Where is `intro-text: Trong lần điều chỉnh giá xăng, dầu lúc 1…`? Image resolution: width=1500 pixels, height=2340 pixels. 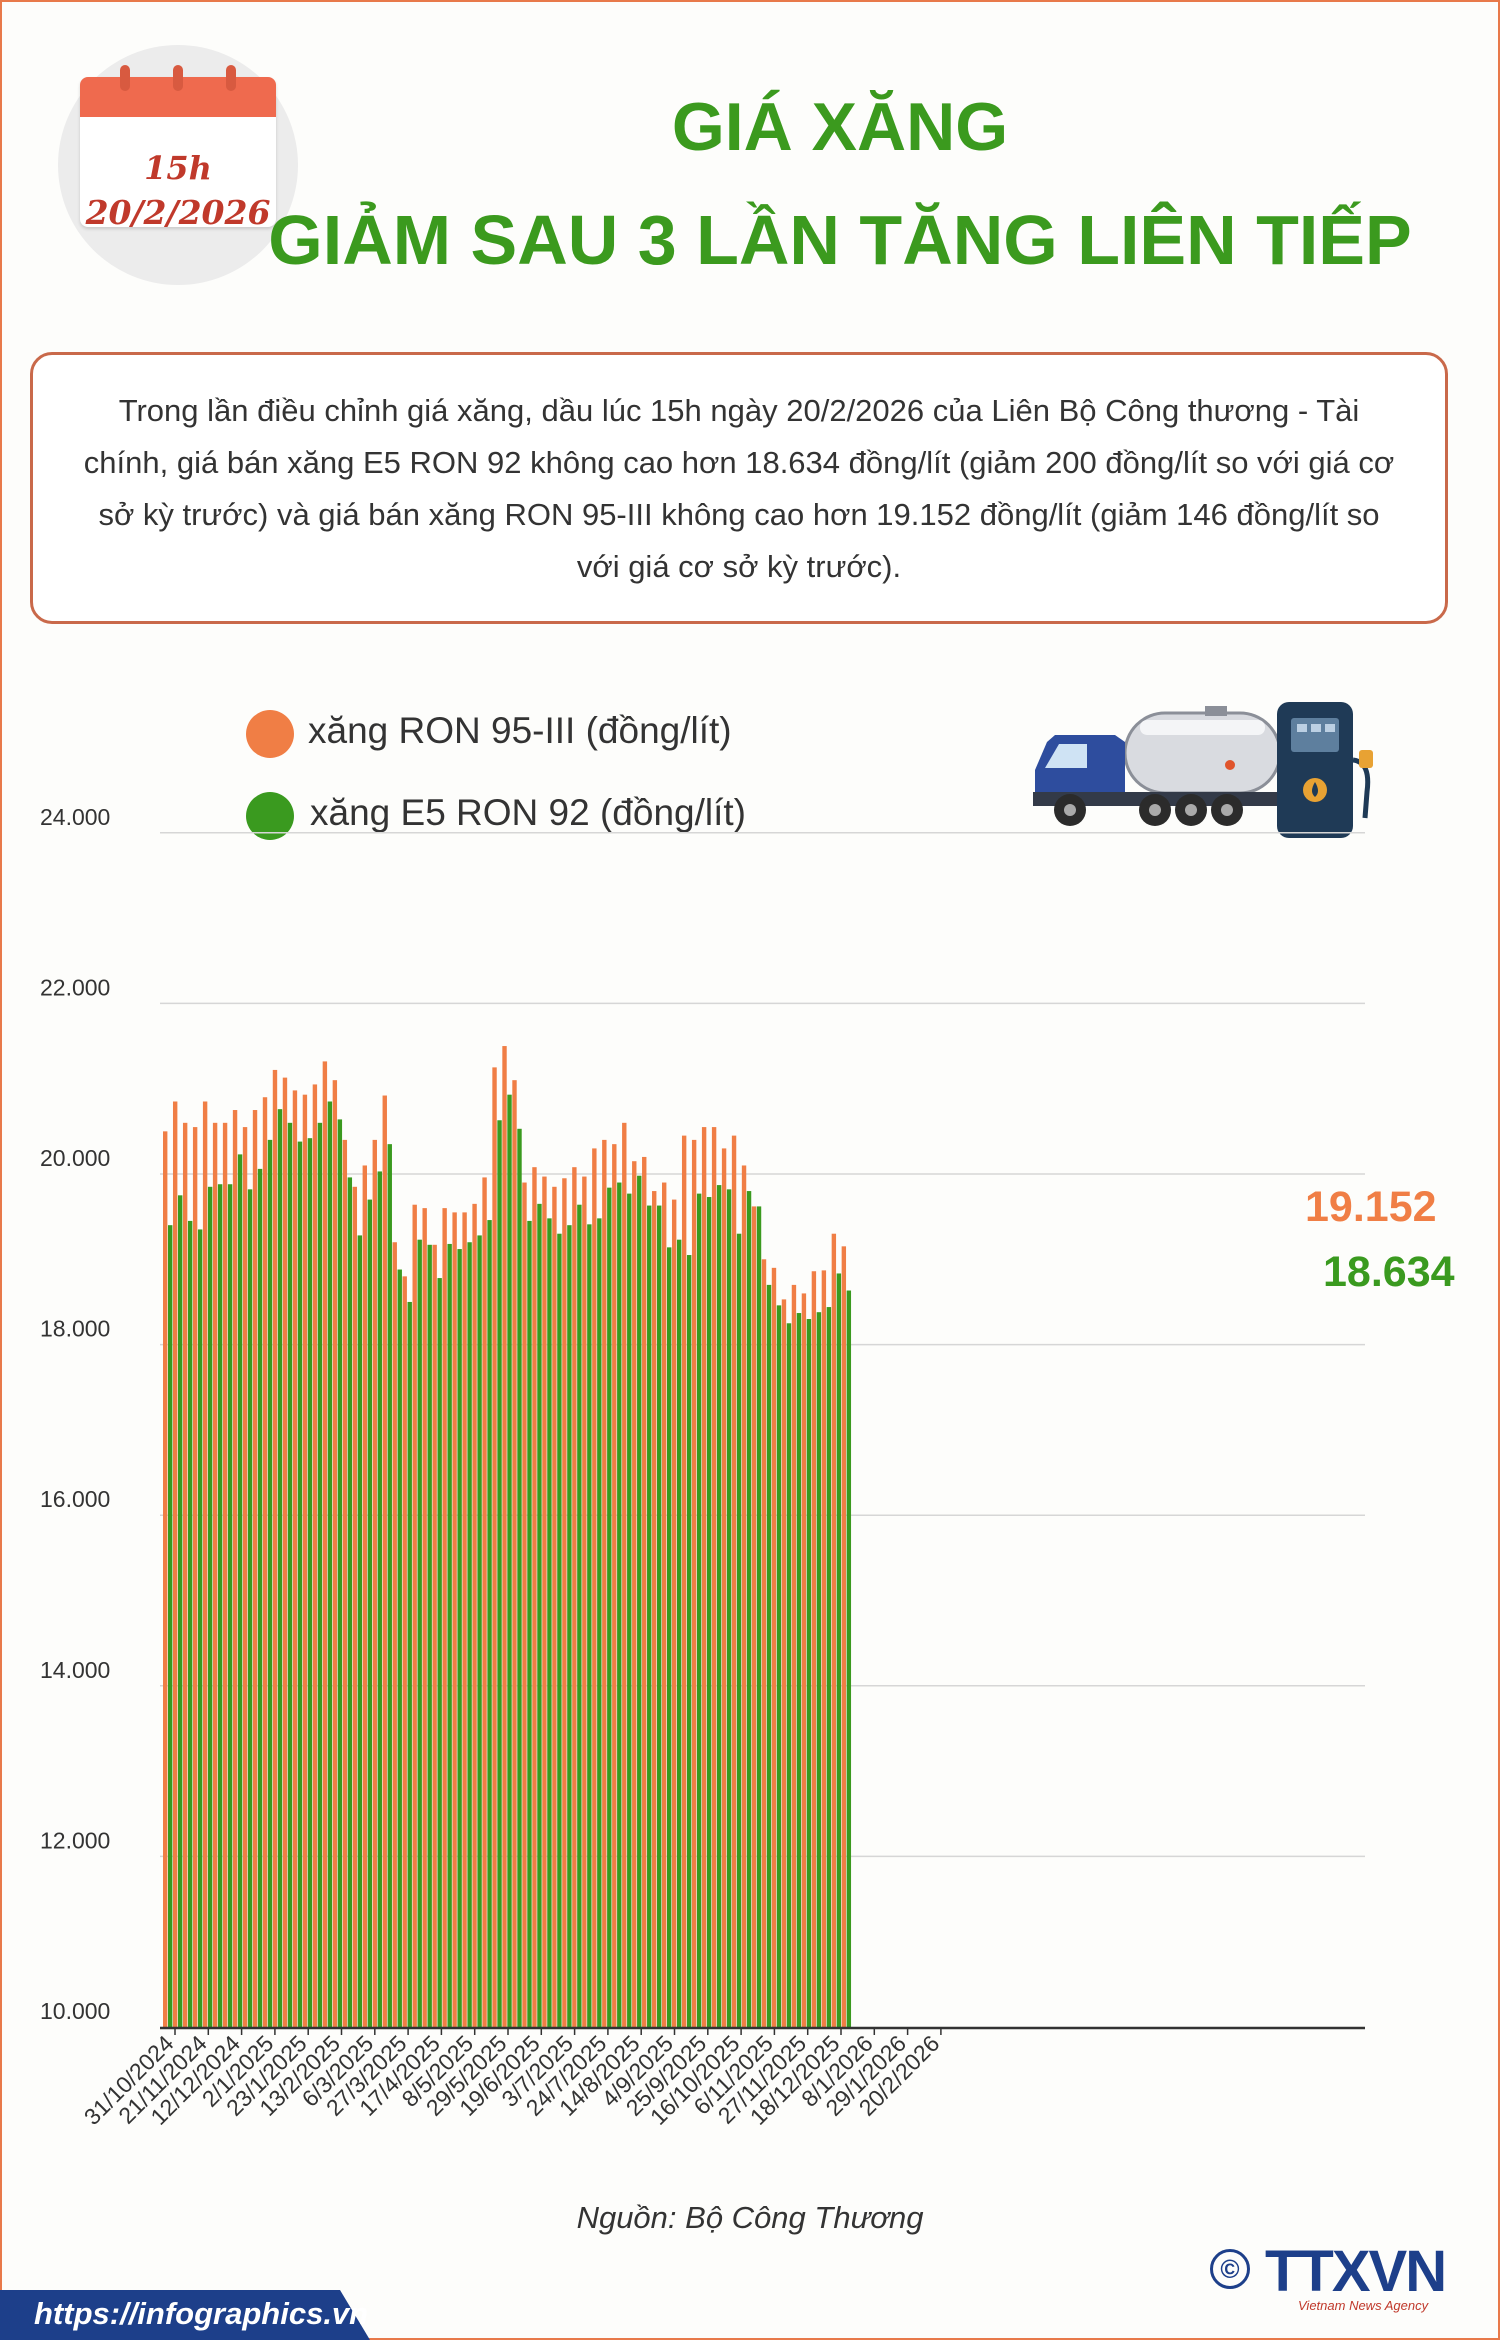 intro-text: Trong lần điều chỉnh giá xăng, dầu lúc 1… is located at coordinates (739, 488).